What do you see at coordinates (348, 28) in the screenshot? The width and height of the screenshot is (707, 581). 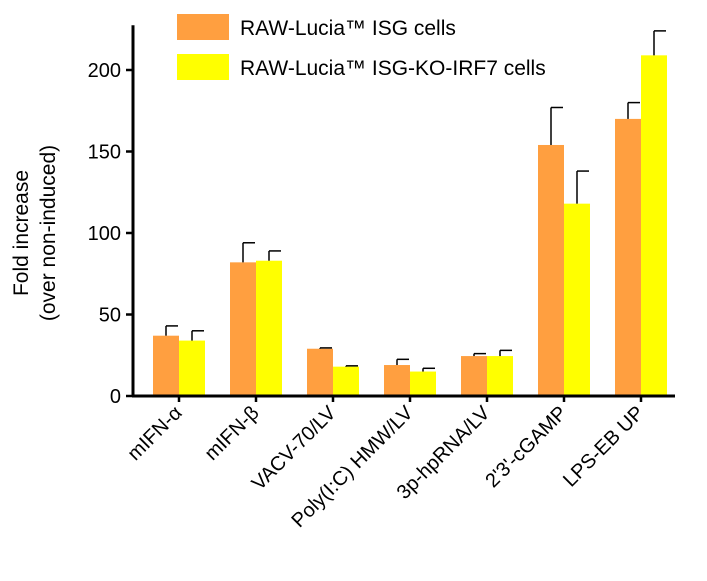 I see `legend-label: RAW-Lucia™ ISG cells` at bounding box center [348, 28].